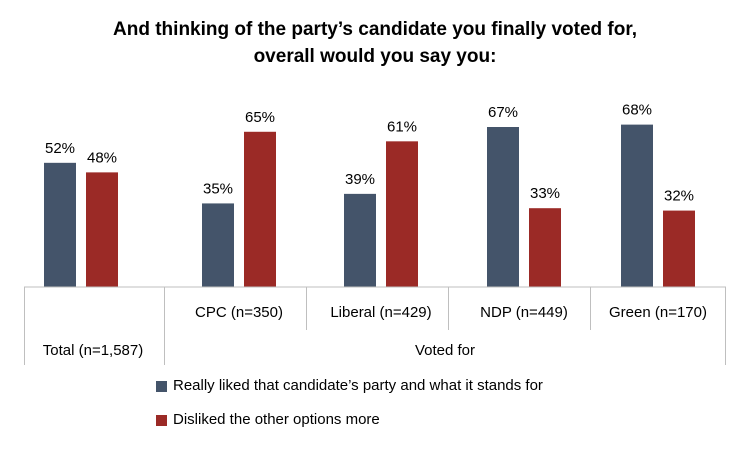 The height and width of the screenshot is (449, 750). I want to click on category-label-1: Total (n=1,587), so click(93, 350).